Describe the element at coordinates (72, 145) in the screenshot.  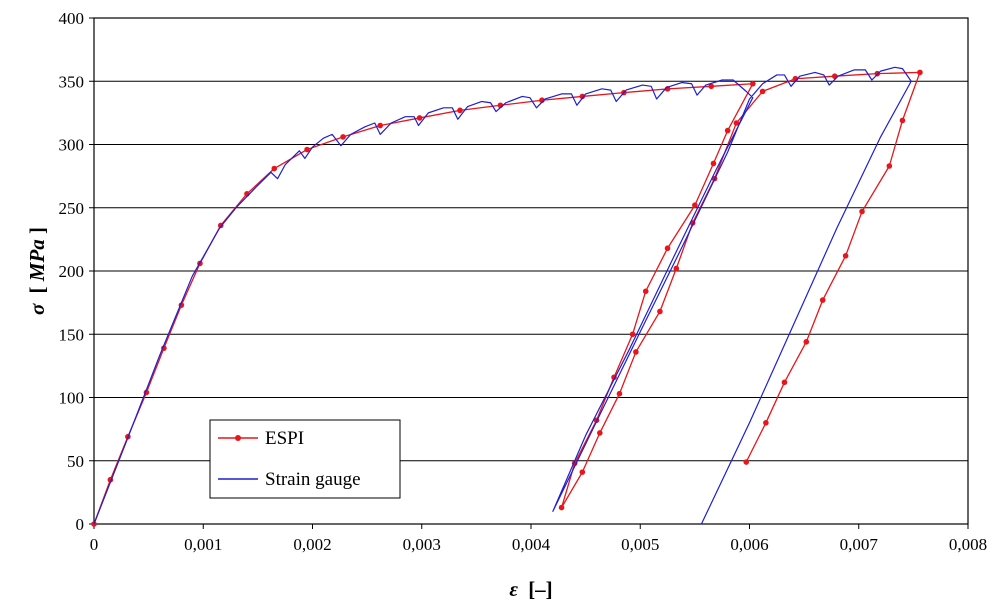
I see `y-tick-label-6: 300` at that location.